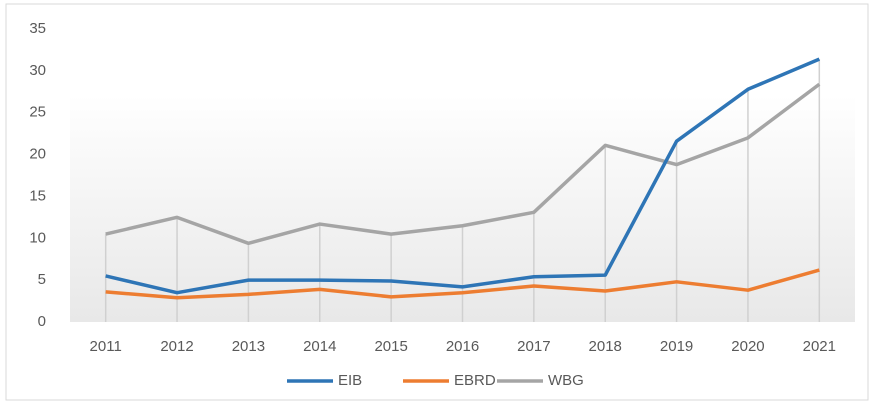 This screenshot has height=402, width=872. I want to click on x-tick-label: 2015, so click(390, 346).